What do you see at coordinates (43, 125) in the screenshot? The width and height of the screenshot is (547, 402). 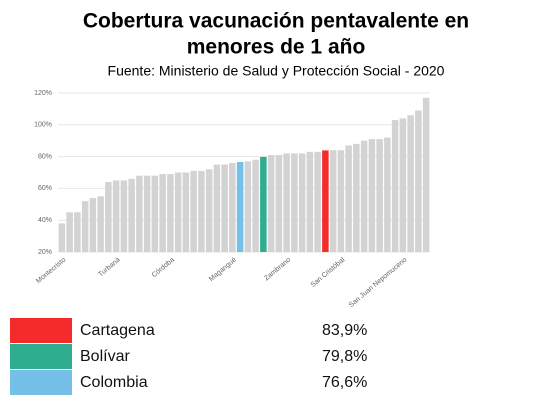 I see `y-tick-label: 100%` at bounding box center [43, 125].